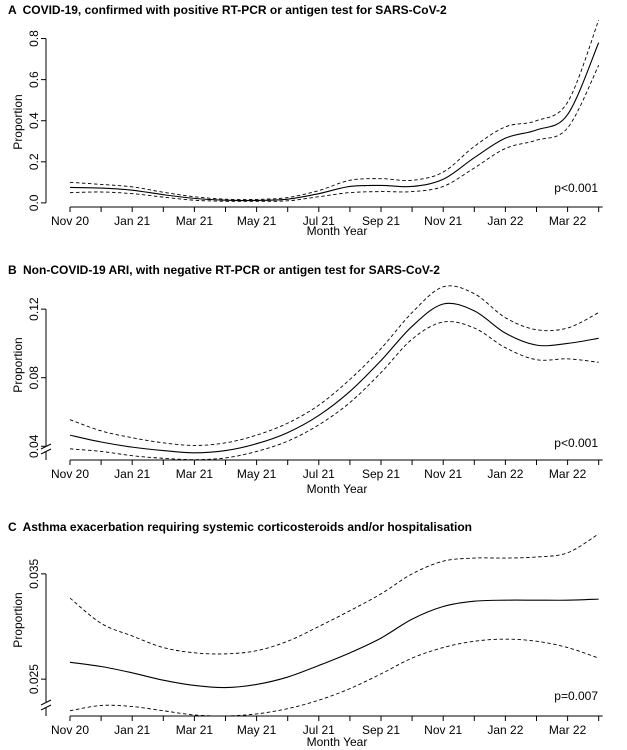 Image resolution: width=627 pixels, height=750 pixels. What do you see at coordinates (576, 188) in the screenshot?
I see `panel-a-pvalue: p<0.001` at bounding box center [576, 188].